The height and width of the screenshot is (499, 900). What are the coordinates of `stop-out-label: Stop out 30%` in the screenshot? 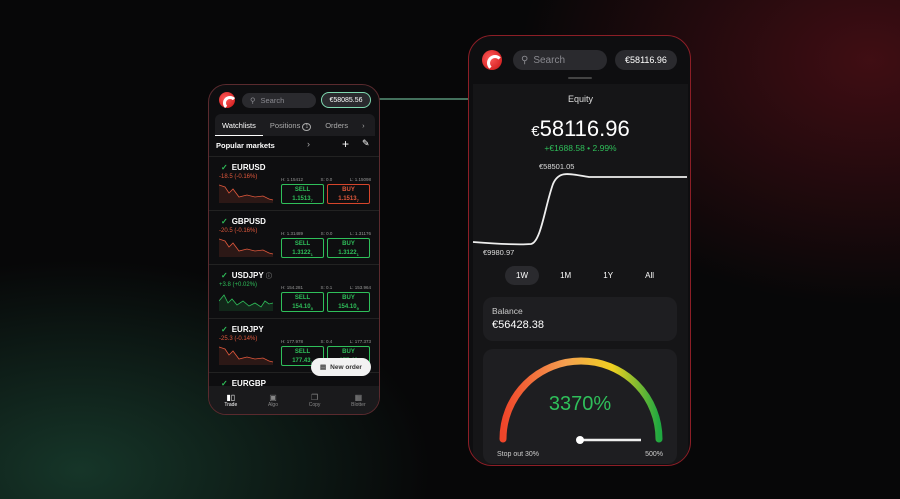 It's located at (518, 454).